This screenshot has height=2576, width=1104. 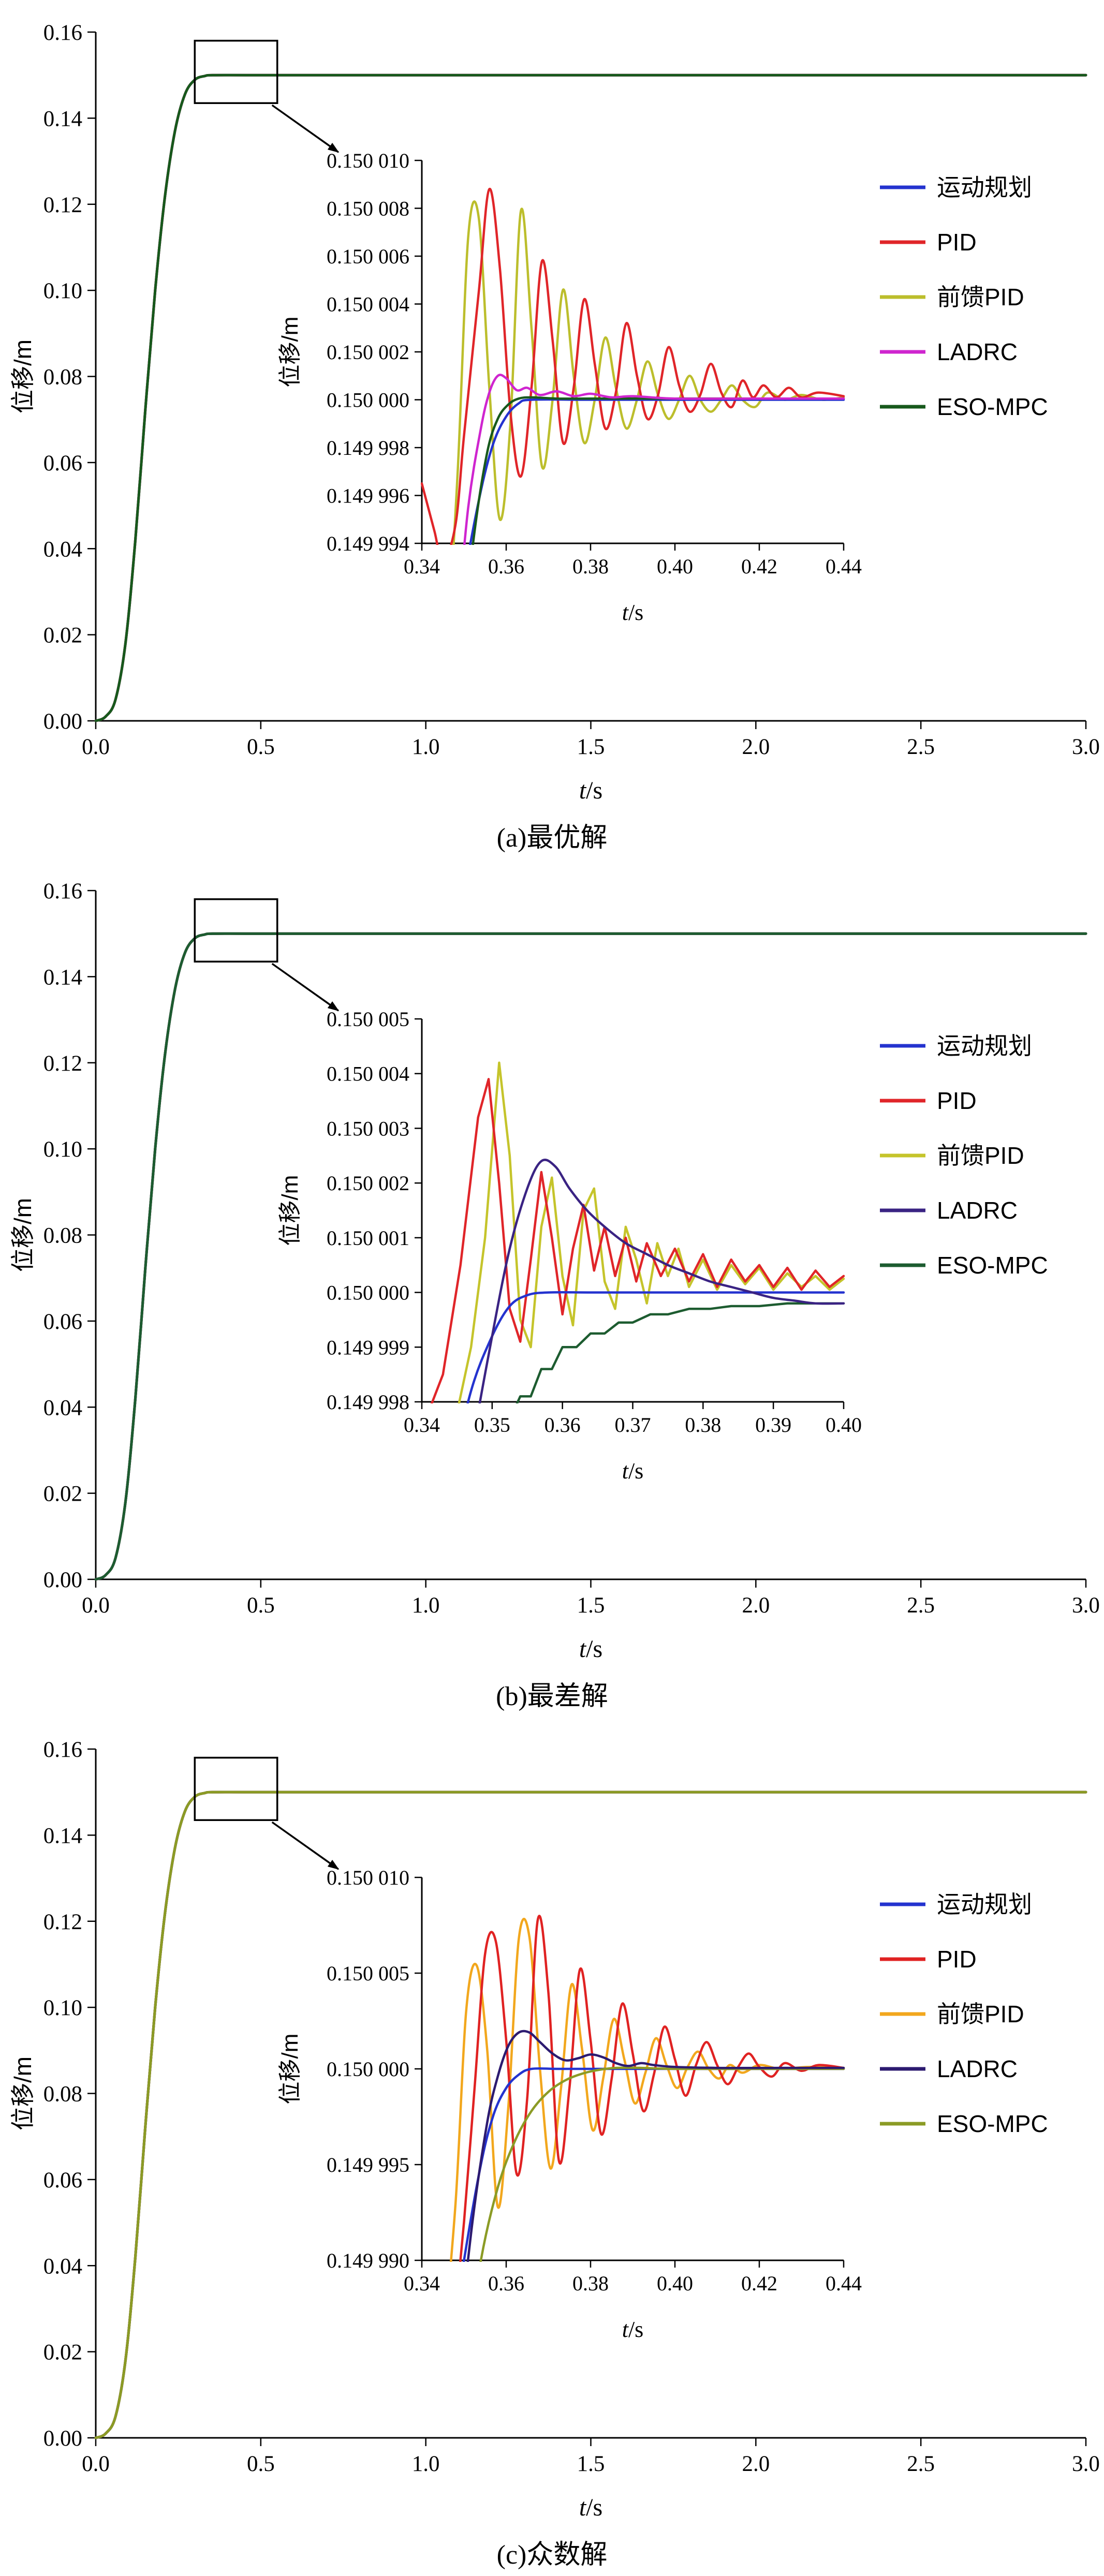 I want to click on caption-a: (a)最优解, so click(x=552, y=838).